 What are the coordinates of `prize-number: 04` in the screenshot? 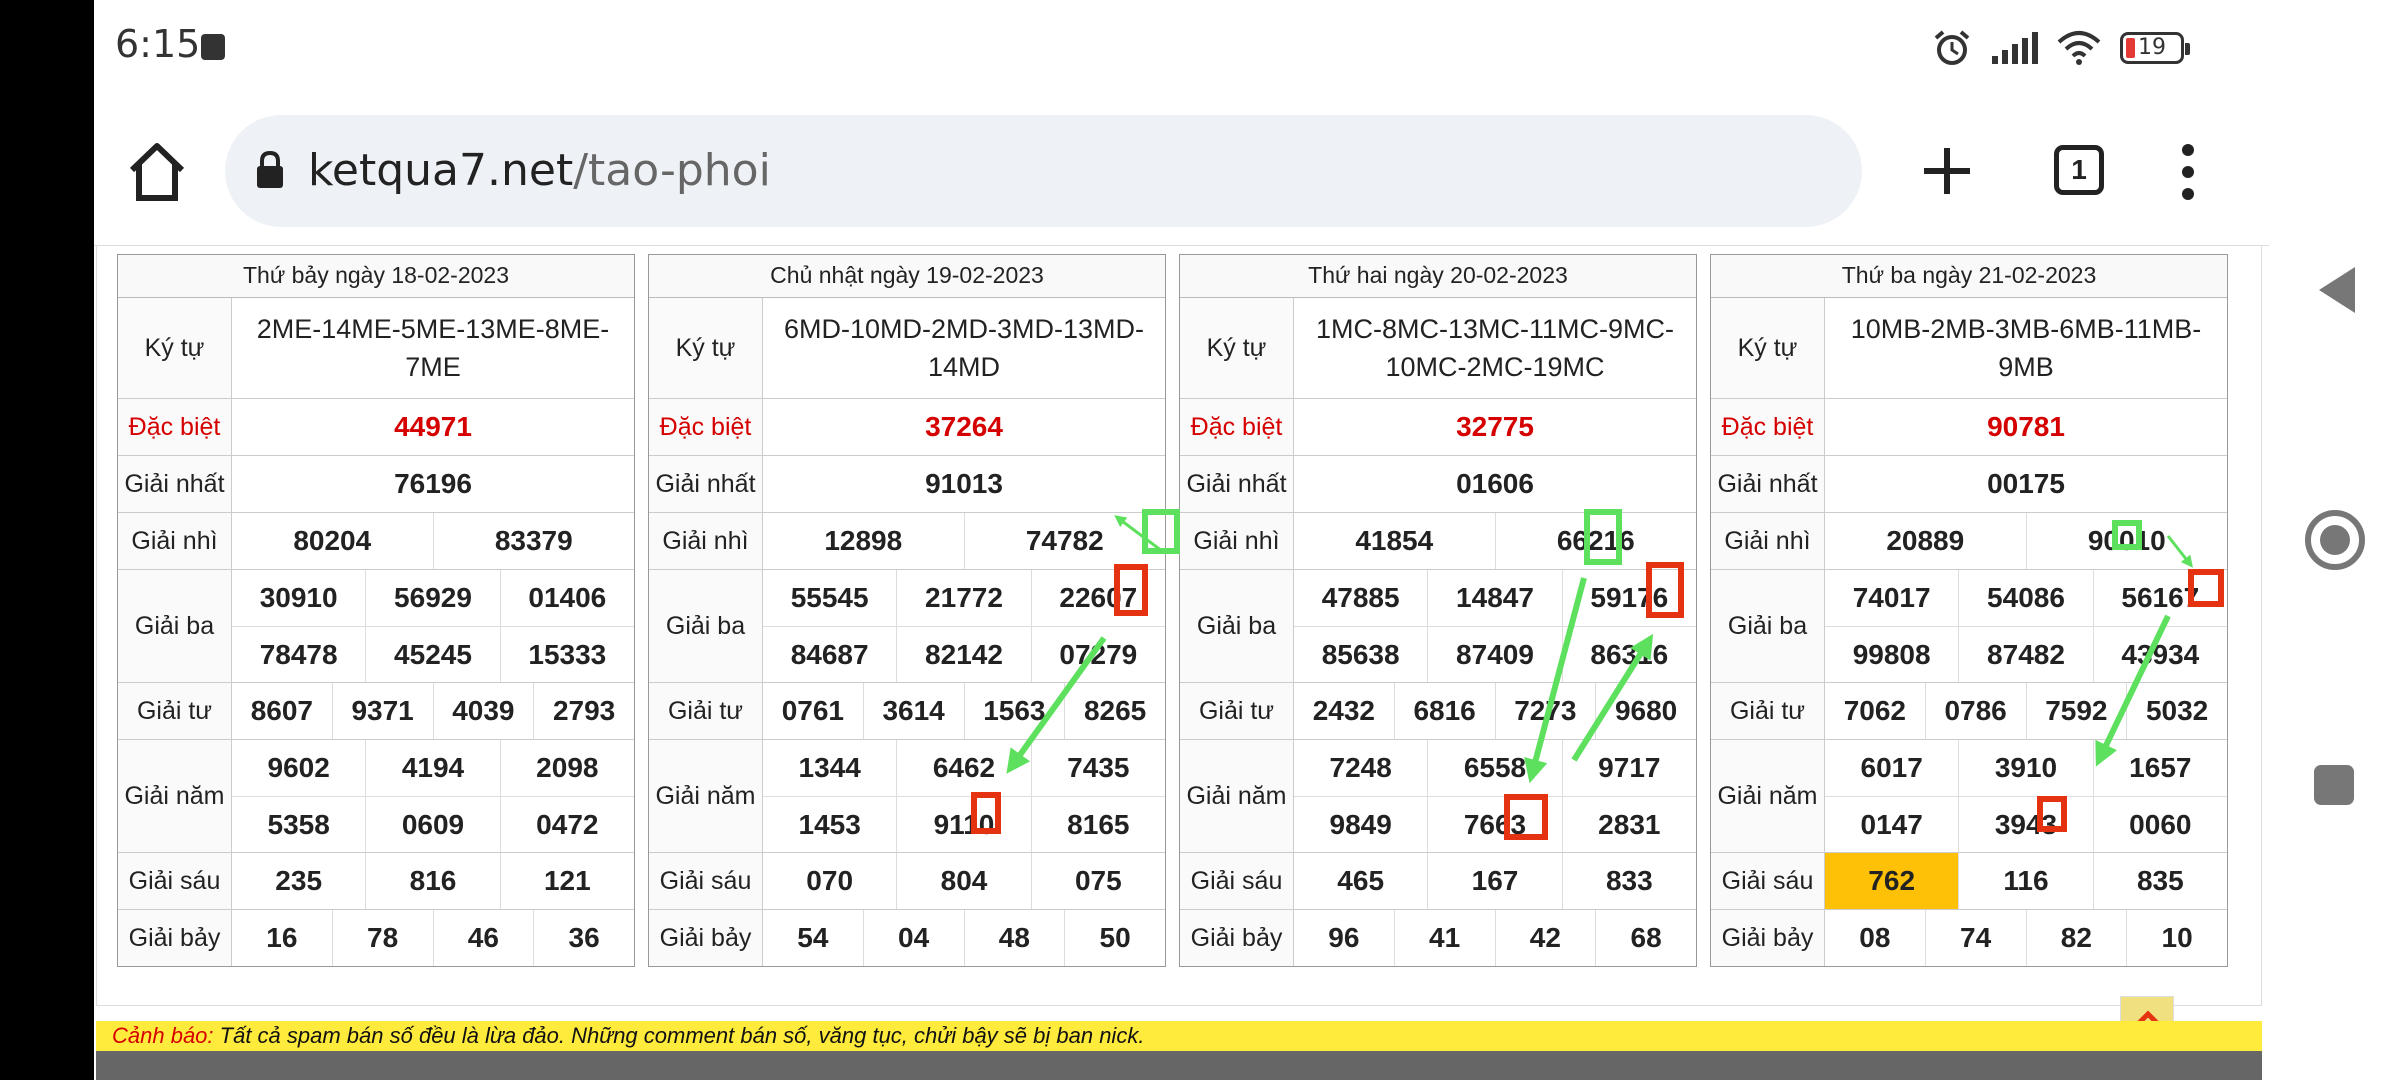 It's located at (913, 938).